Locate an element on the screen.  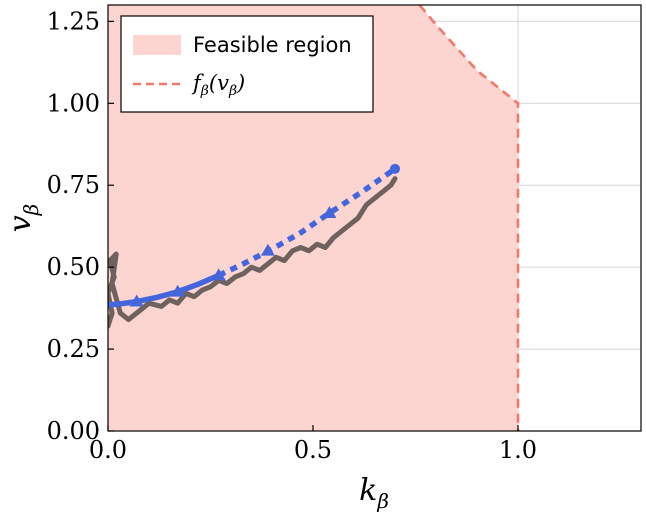
marker-end-circle is located at coordinates (395, 168).